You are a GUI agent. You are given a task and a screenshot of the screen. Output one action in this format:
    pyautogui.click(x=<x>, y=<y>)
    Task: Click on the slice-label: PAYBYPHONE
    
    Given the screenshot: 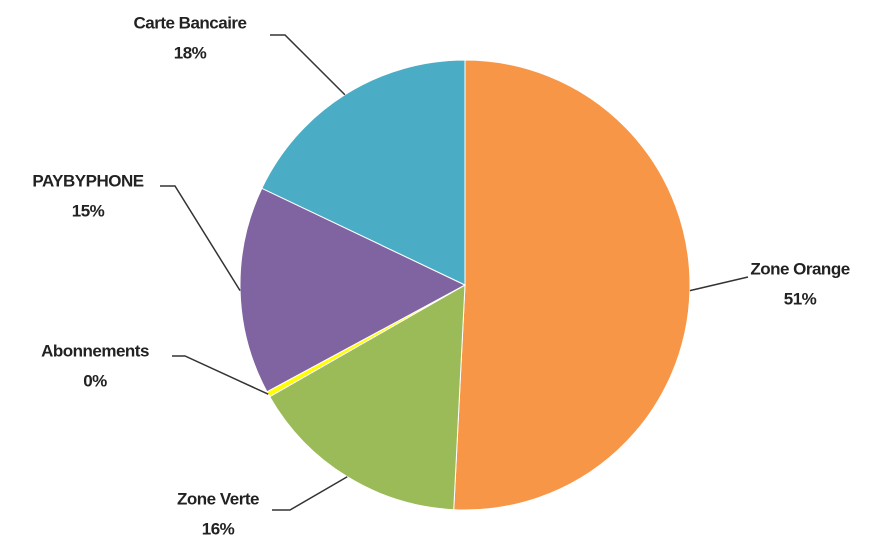 What is the action you would take?
    pyautogui.click(x=87, y=180)
    